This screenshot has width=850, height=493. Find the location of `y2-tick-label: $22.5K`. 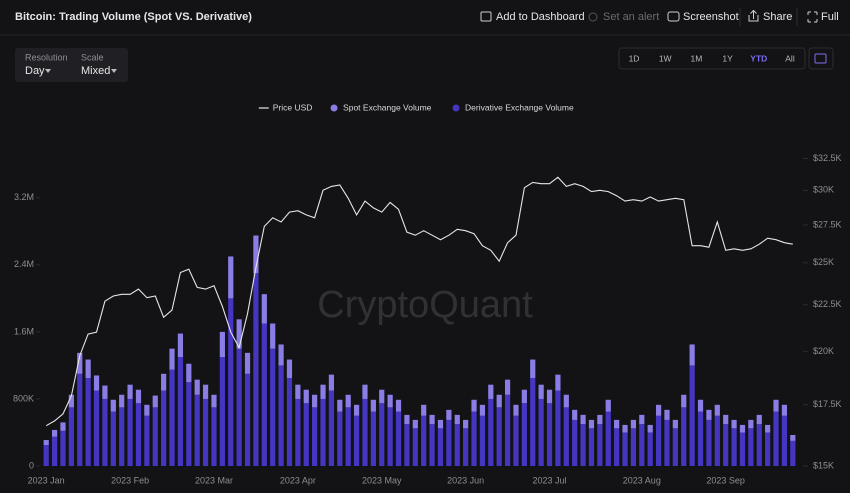

y2-tick-label: $22.5K is located at coordinates (827, 304).